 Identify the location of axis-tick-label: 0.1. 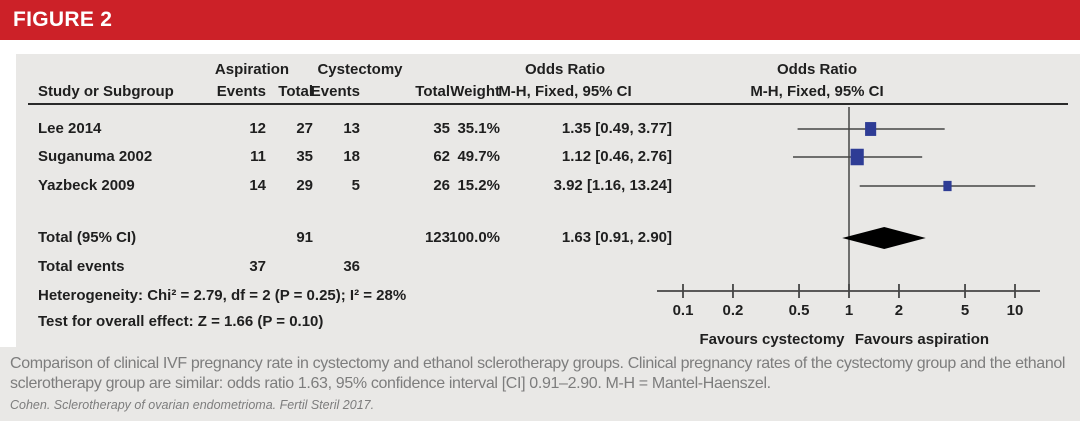
(683, 310).